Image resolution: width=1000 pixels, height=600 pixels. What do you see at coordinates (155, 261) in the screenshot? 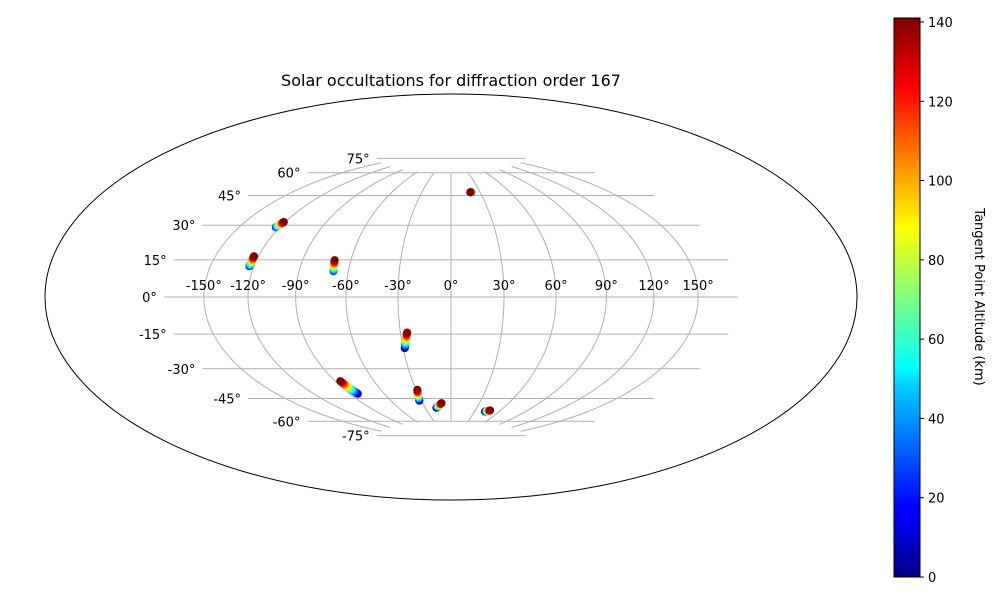
I see `latitude-tick-label: 15°` at bounding box center [155, 261].